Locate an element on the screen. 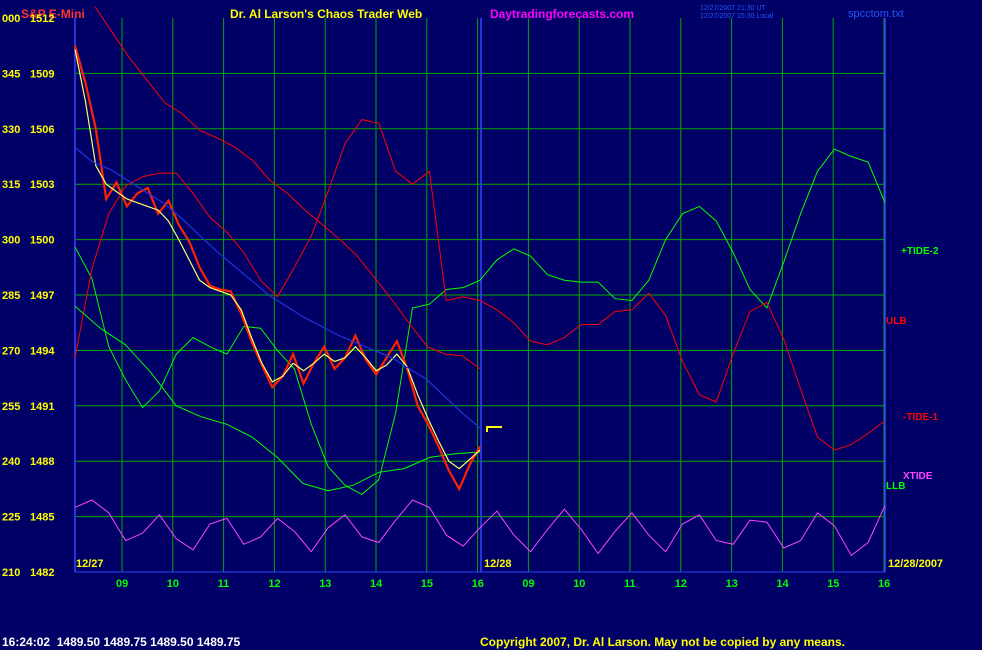 The width and height of the screenshot is (982, 650). y-left-label: 255 is located at coordinates (11, 407).